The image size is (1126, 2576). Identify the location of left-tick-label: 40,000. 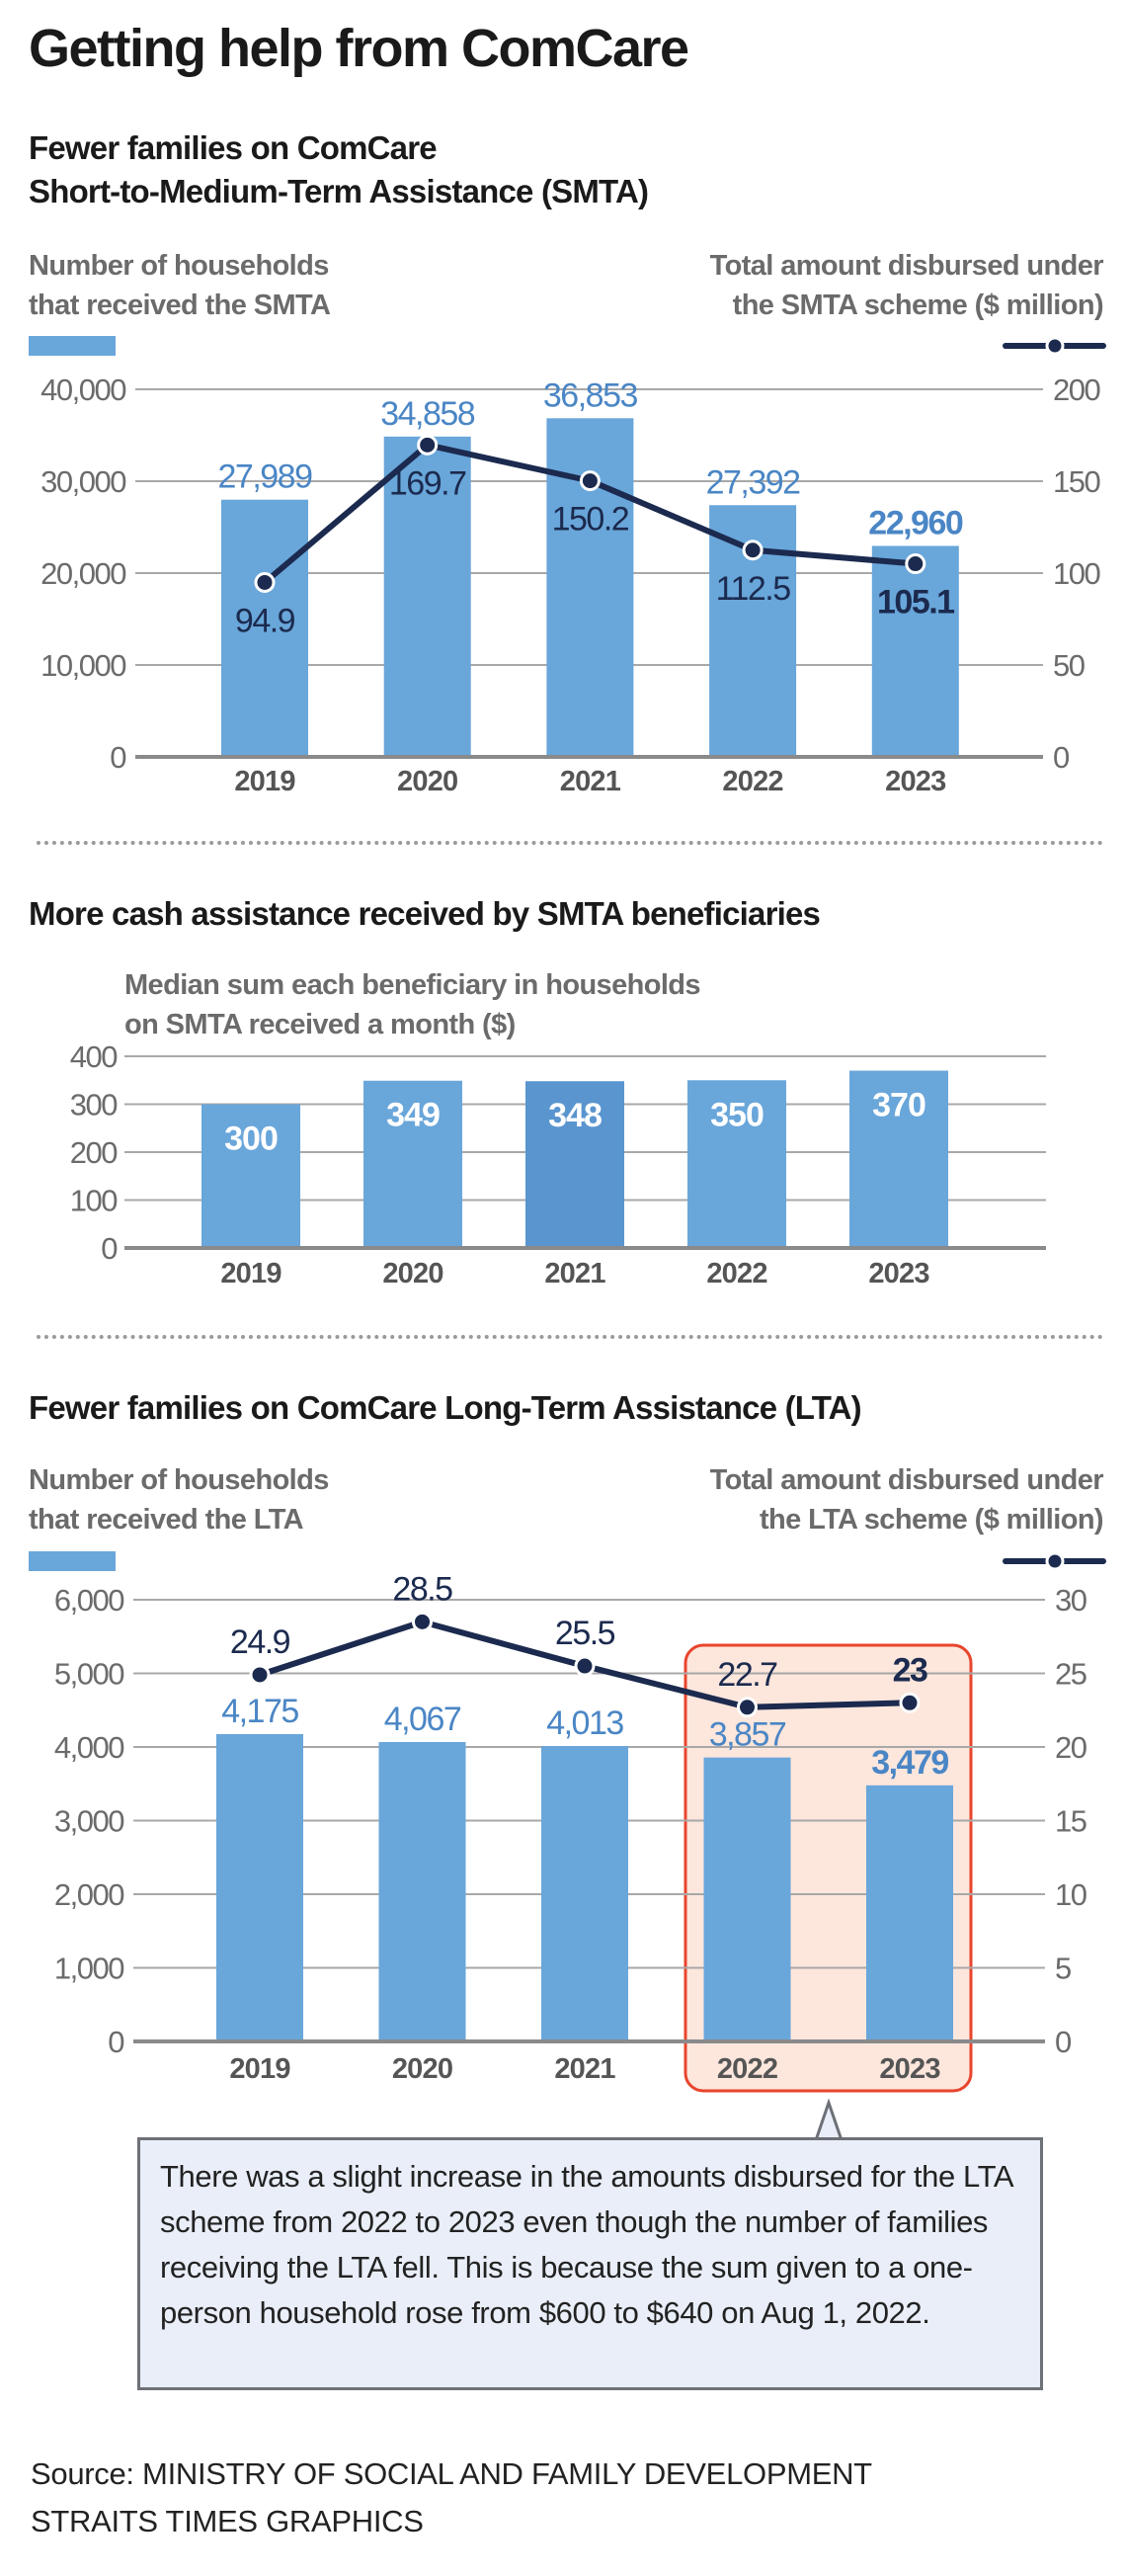
(83, 390).